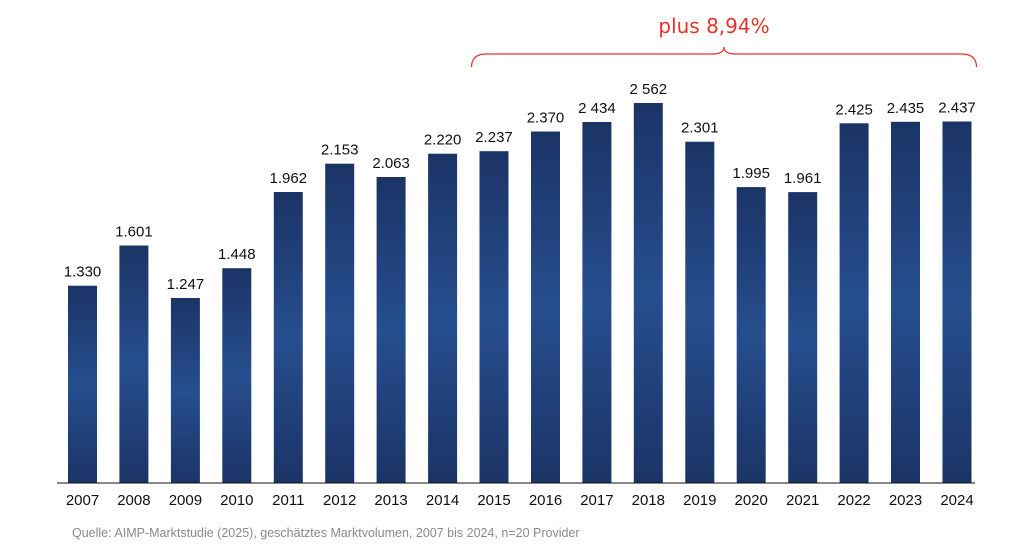  What do you see at coordinates (854, 303) in the screenshot?
I see `bar-2022` at bounding box center [854, 303].